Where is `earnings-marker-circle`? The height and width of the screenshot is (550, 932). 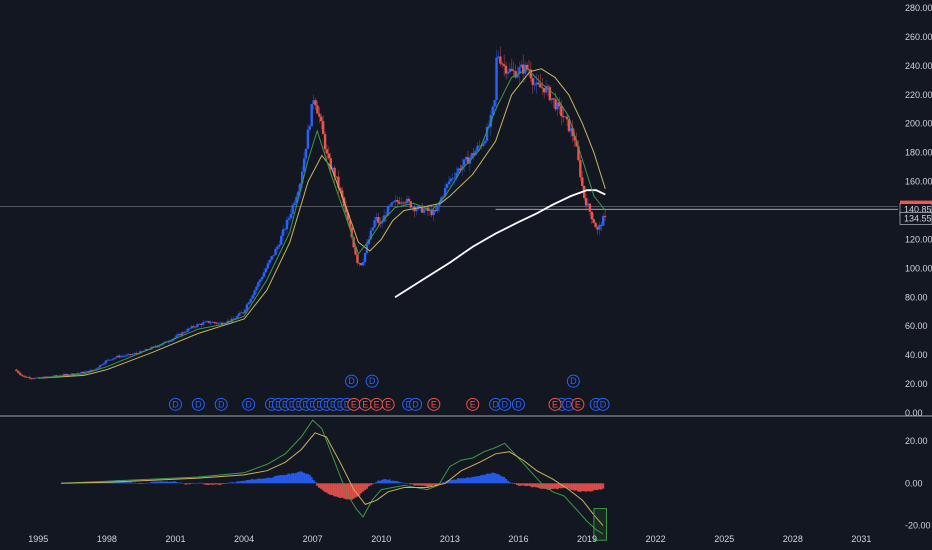
earnings-marker-circle is located at coordinates (388, 404).